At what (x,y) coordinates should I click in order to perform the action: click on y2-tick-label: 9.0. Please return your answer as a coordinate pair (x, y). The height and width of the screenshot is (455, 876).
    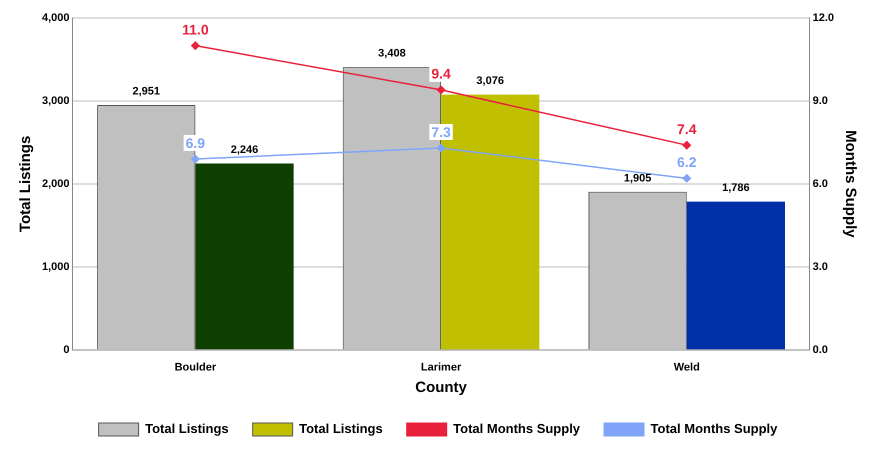
    Looking at the image, I should click on (820, 100).